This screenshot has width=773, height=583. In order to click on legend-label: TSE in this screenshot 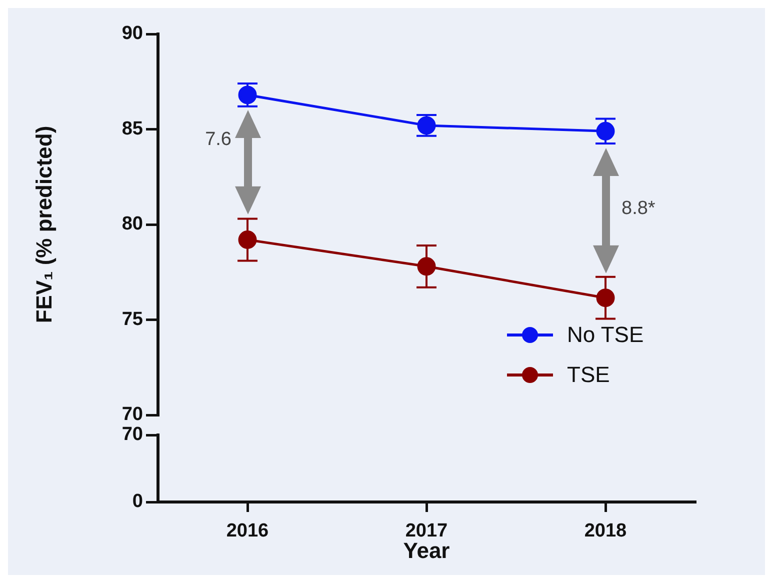, I will do `click(588, 375)`.